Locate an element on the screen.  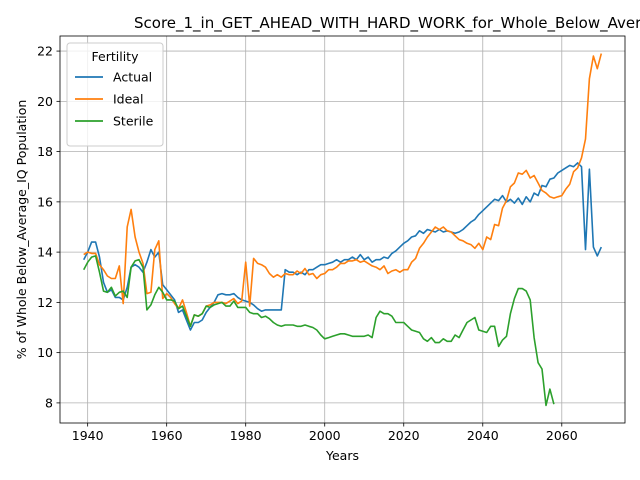
y-tick-label: 12 is located at coordinates (45, 302).